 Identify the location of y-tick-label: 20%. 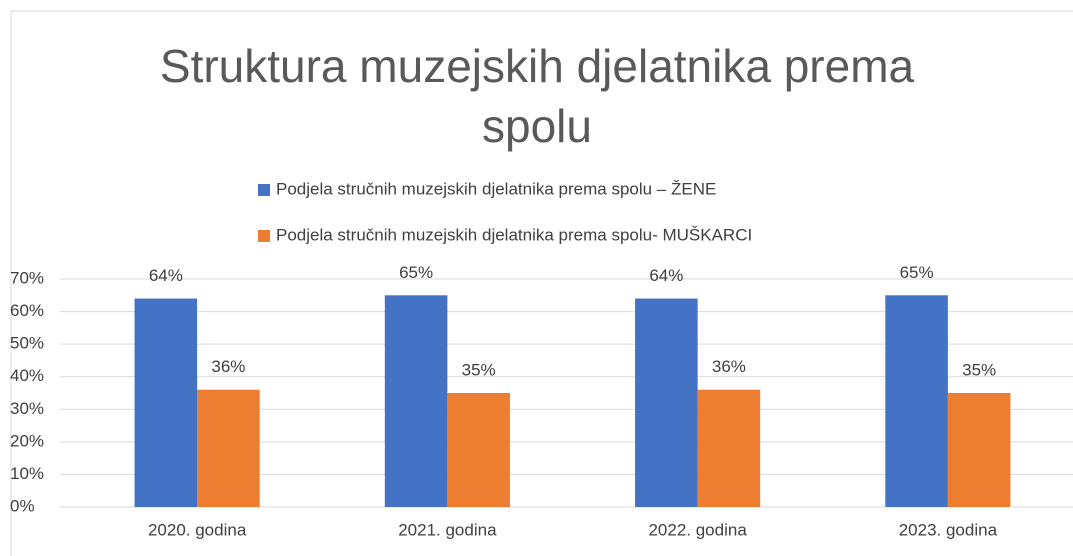
(27, 440).